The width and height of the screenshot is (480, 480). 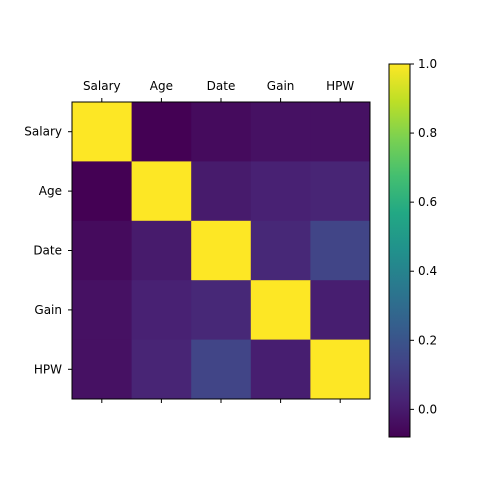 I want to click on y-tick-label: HPW, so click(x=48, y=369).